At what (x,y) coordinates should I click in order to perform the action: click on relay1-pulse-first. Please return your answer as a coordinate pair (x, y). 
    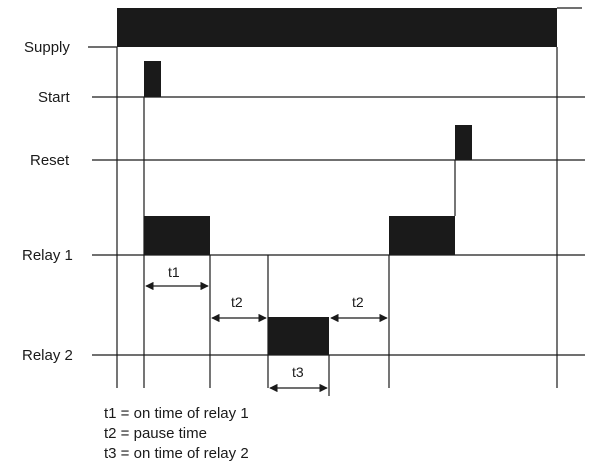
    Looking at the image, I should click on (177, 235).